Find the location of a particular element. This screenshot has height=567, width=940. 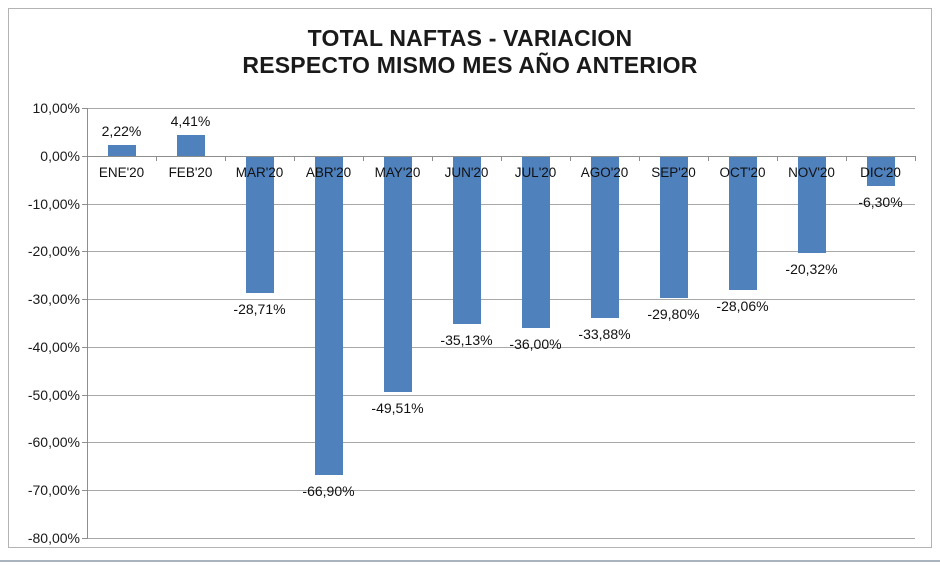

bar-FEB'20 is located at coordinates (190, 145).